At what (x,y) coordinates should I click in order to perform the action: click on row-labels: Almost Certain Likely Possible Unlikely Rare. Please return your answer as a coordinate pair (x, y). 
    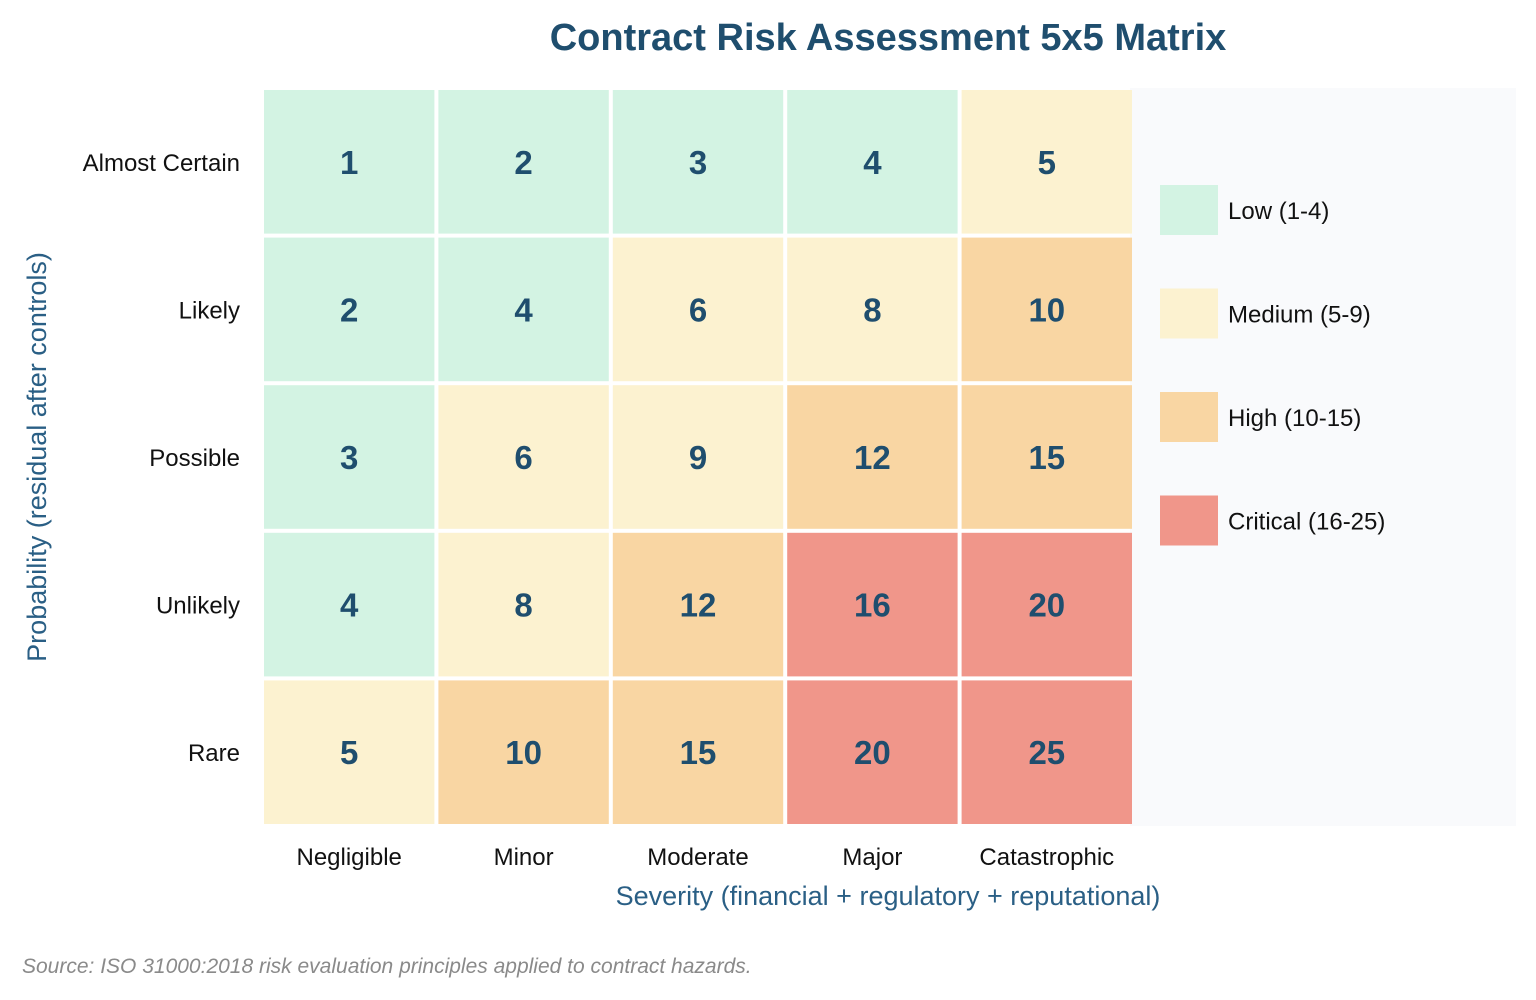
    Looking at the image, I should click on (161, 458).